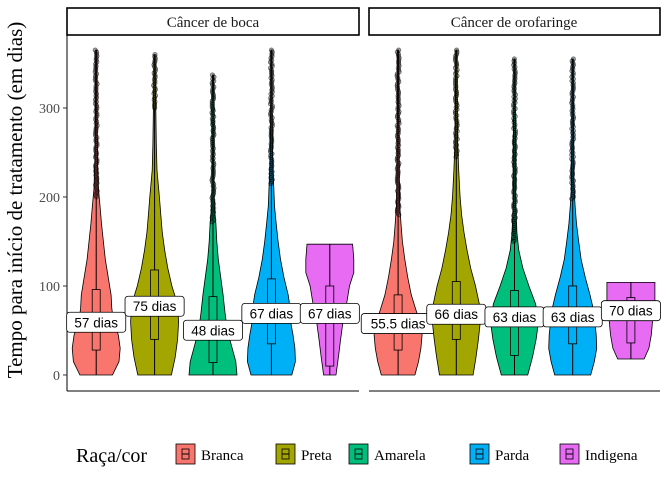  I want to click on legend-item-branca: Branca, so click(209, 454).